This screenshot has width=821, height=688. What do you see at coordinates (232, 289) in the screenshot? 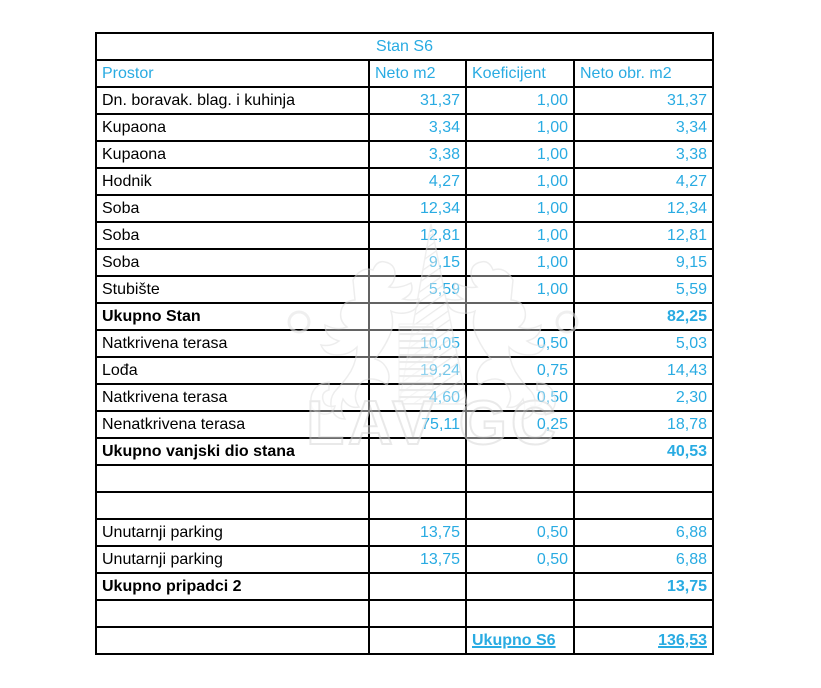
I see `cell-label: Stubište` at bounding box center [232, 289].